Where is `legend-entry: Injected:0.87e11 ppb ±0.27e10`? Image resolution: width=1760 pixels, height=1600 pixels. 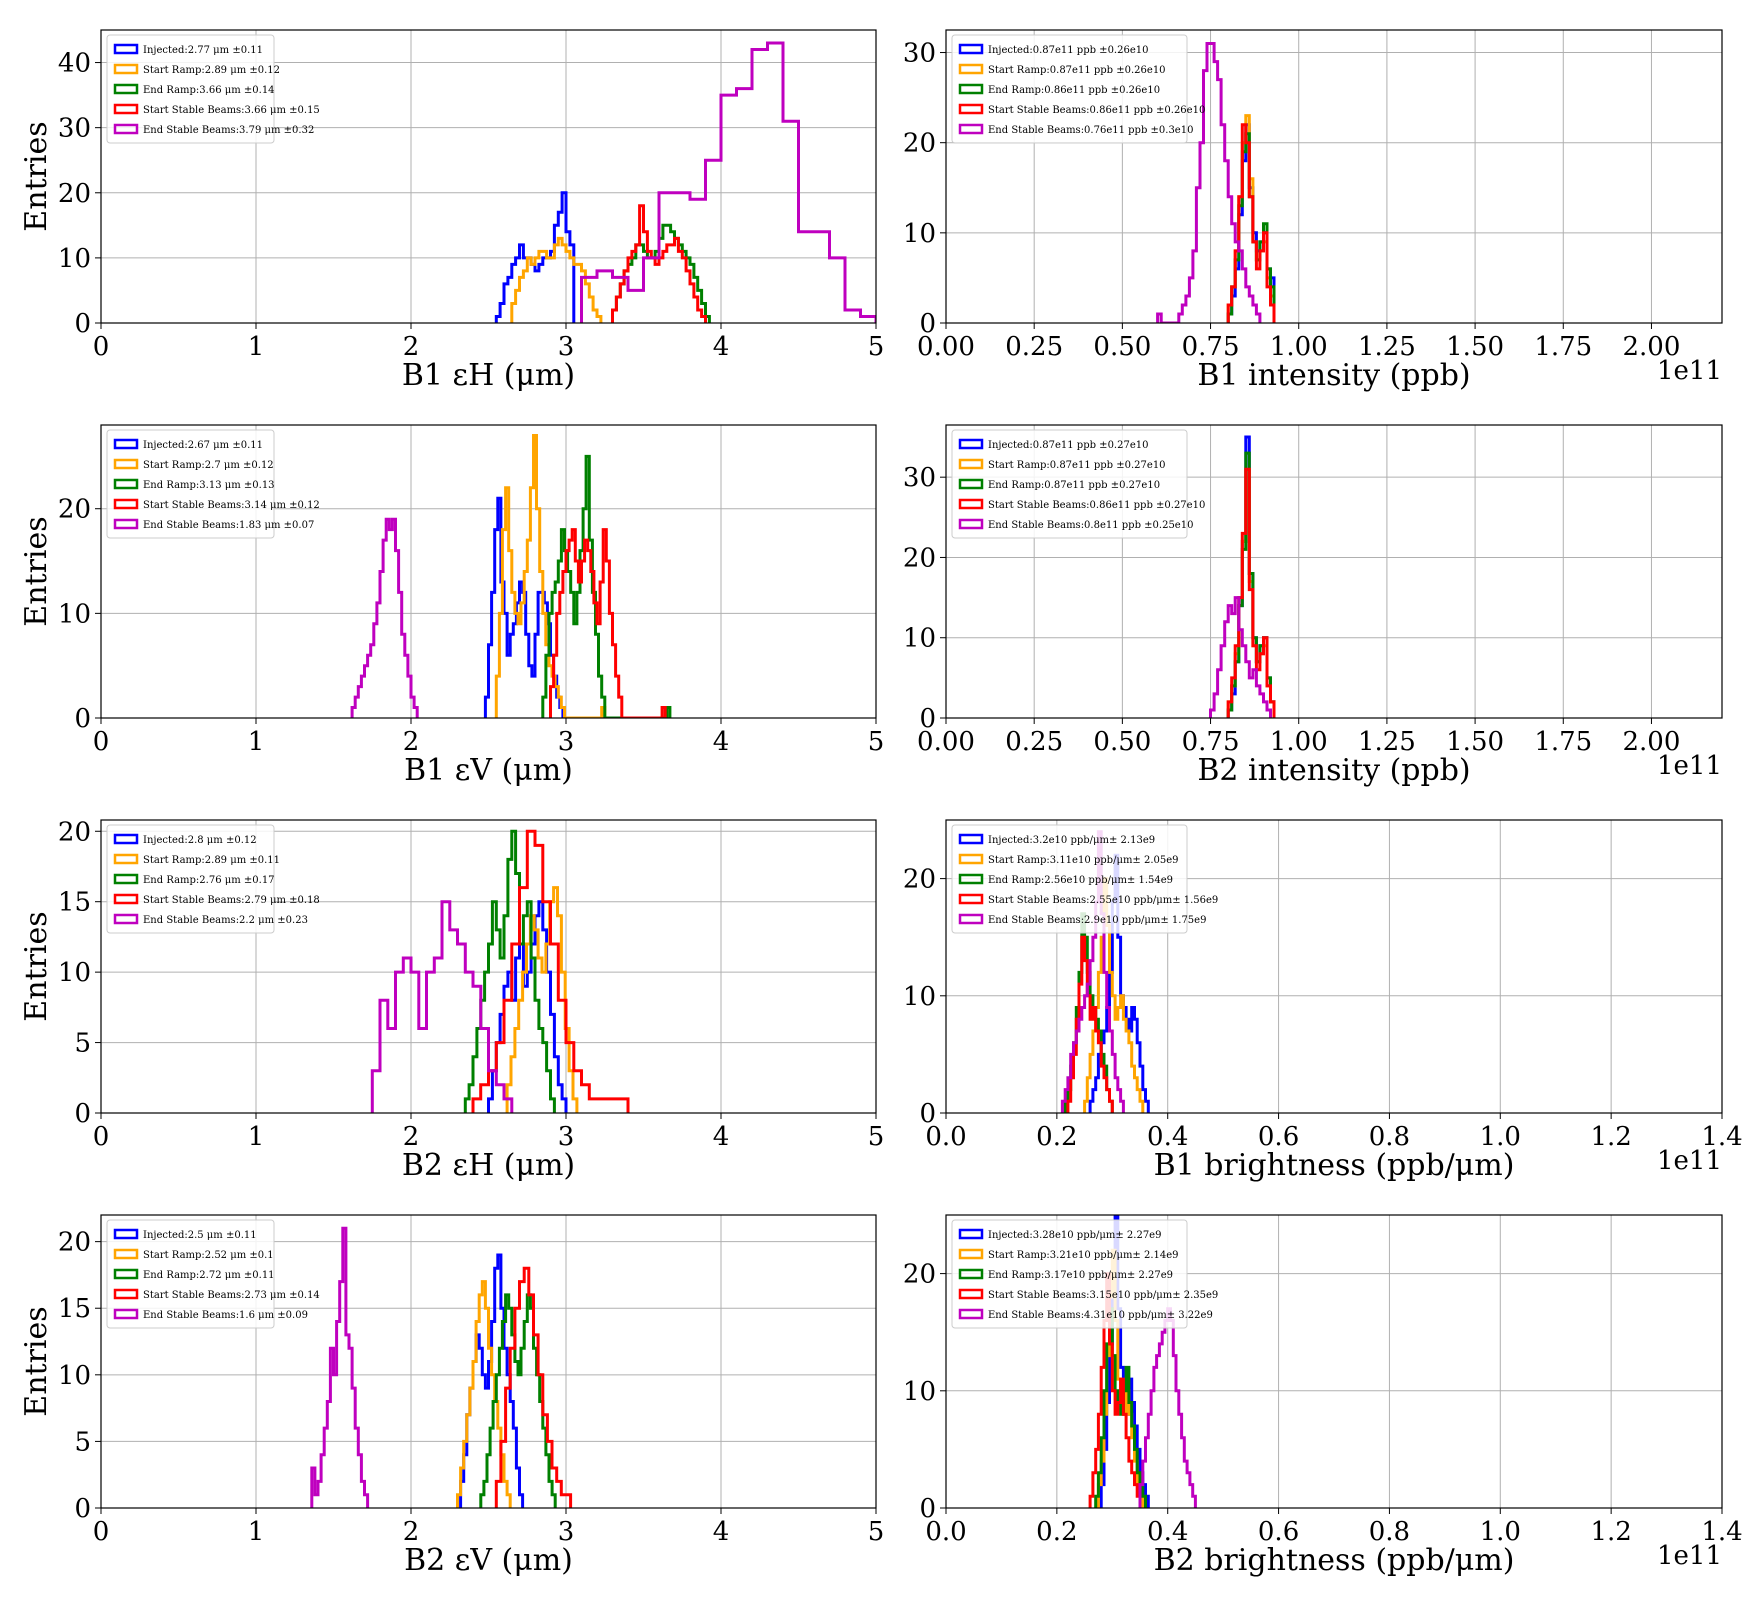
legend-entry: Injected:0.87e11 ppb ±0.27e10 is located at coordinates (1068, 445).